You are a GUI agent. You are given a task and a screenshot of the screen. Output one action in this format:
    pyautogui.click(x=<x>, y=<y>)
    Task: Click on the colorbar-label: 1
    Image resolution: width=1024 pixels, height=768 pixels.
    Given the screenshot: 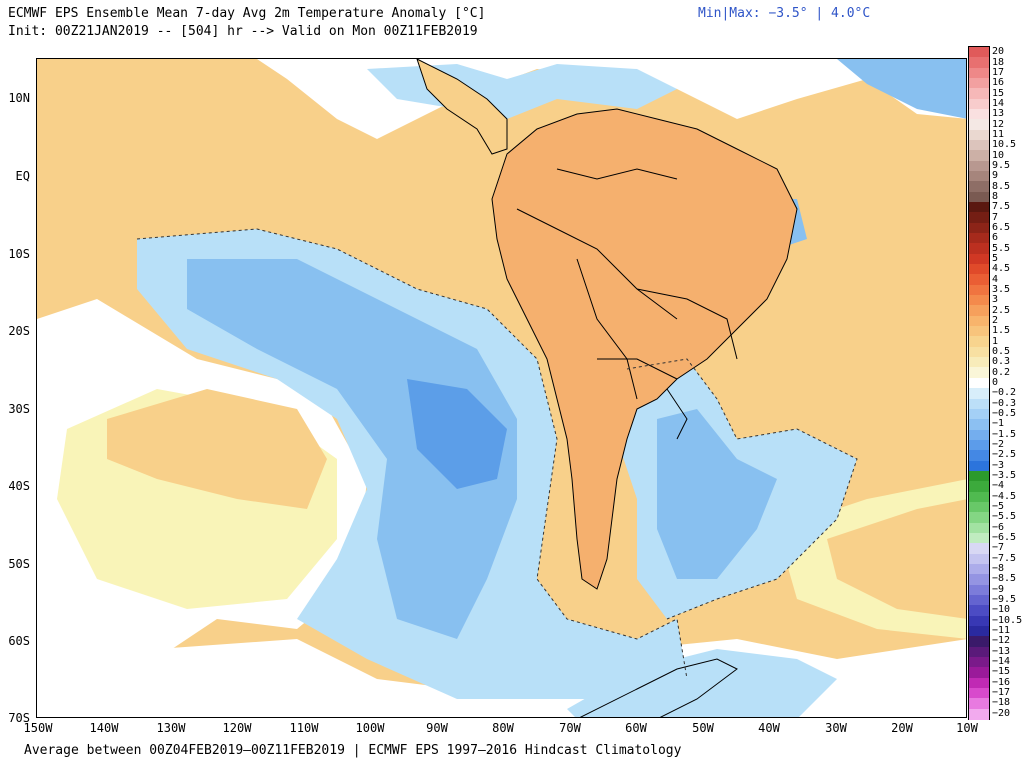 What is the action you would take?
    pyautogui.click(x=995, y=341)
    